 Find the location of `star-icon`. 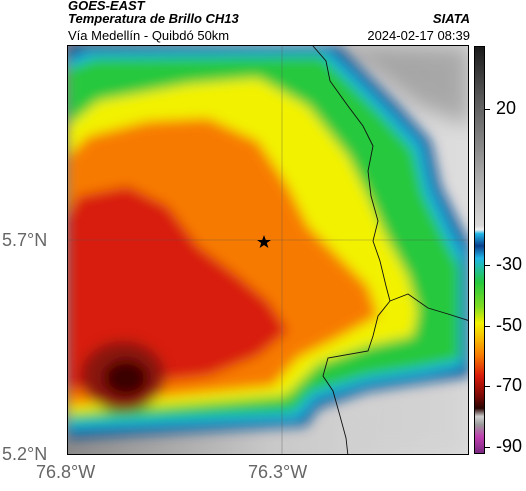

star-icon is located at coordinates (264, 241).